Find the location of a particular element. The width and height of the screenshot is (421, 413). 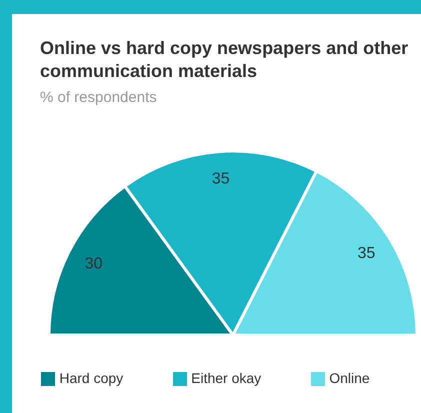

data-label: 30 is located at coordinates (93, 263).